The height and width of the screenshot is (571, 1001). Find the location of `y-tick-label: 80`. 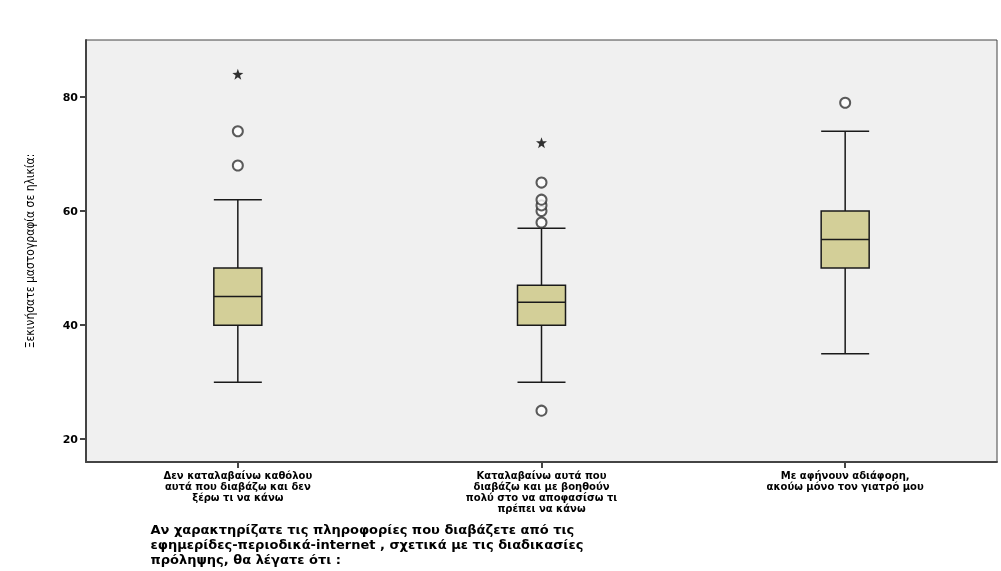

y-tick-label: 80 is located at coordinates (70, 97).